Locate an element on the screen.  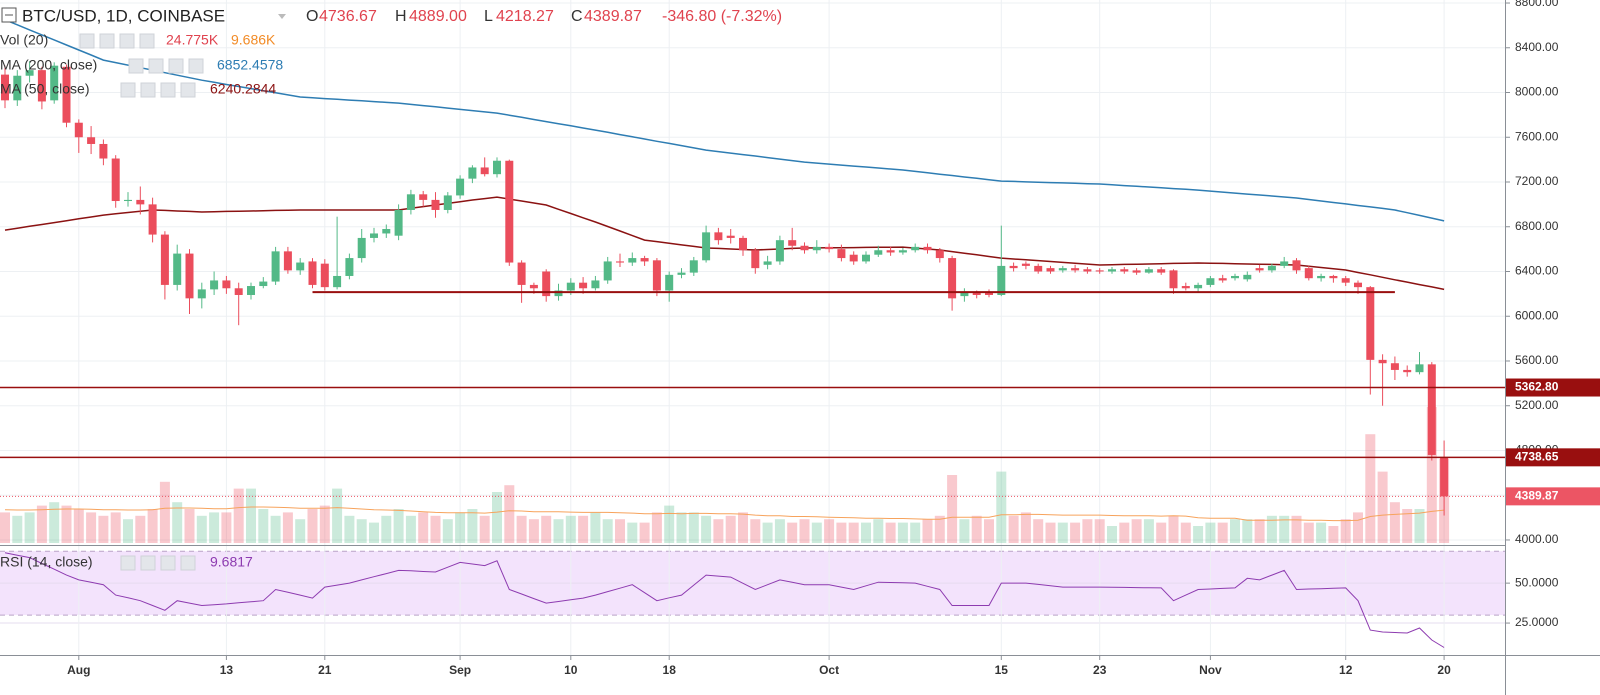
ma200-legend: MA (200, close) is located at coordinates (48, 65).